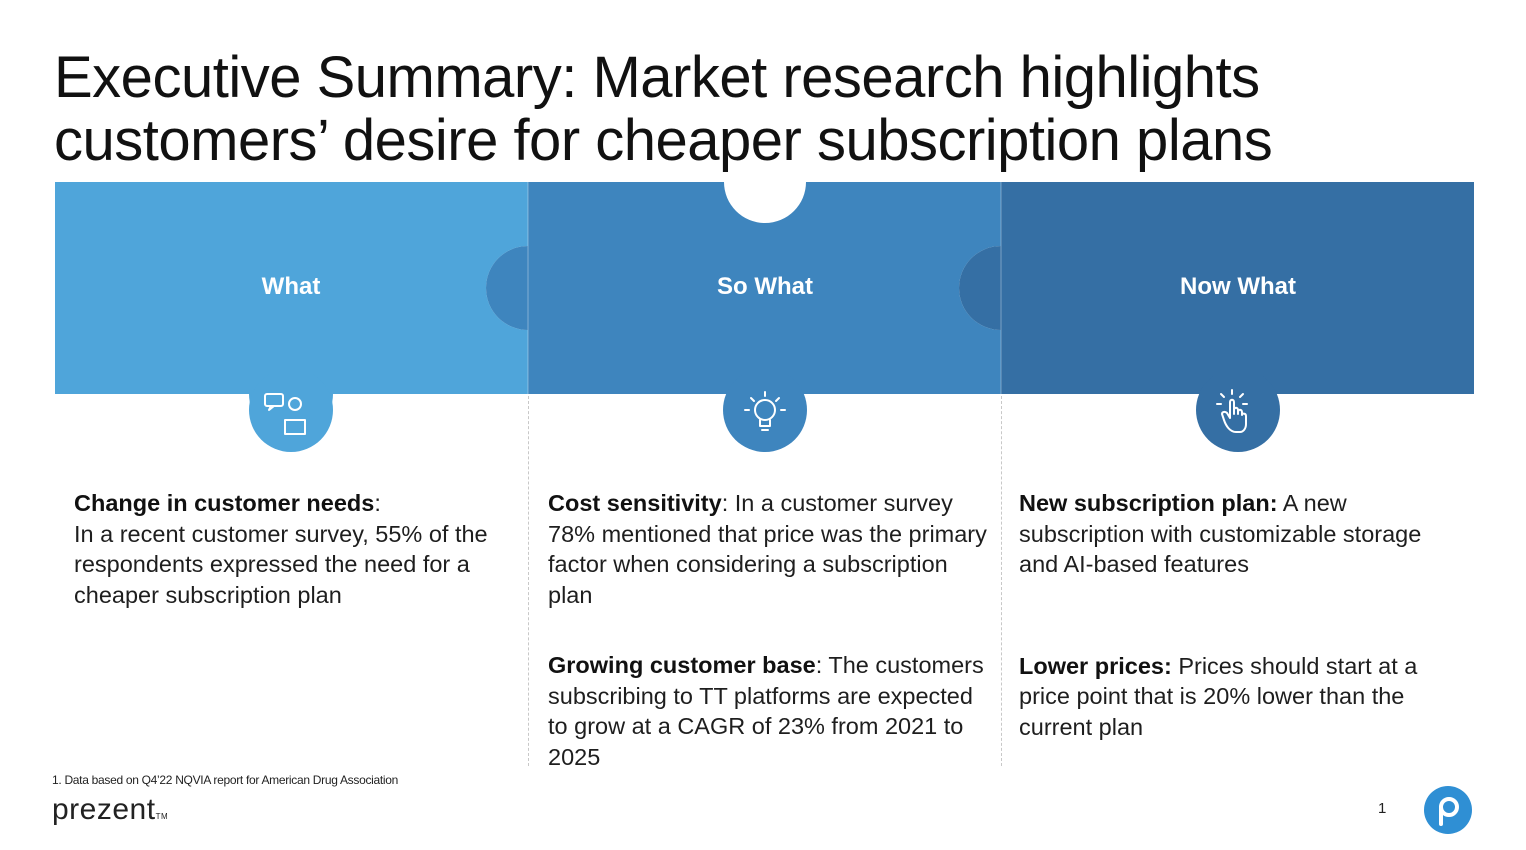  What do you see at coordinates (1238, 286) in the screenshot?
I see `header-now-what: Now What` at bounding box center [1238, 286].